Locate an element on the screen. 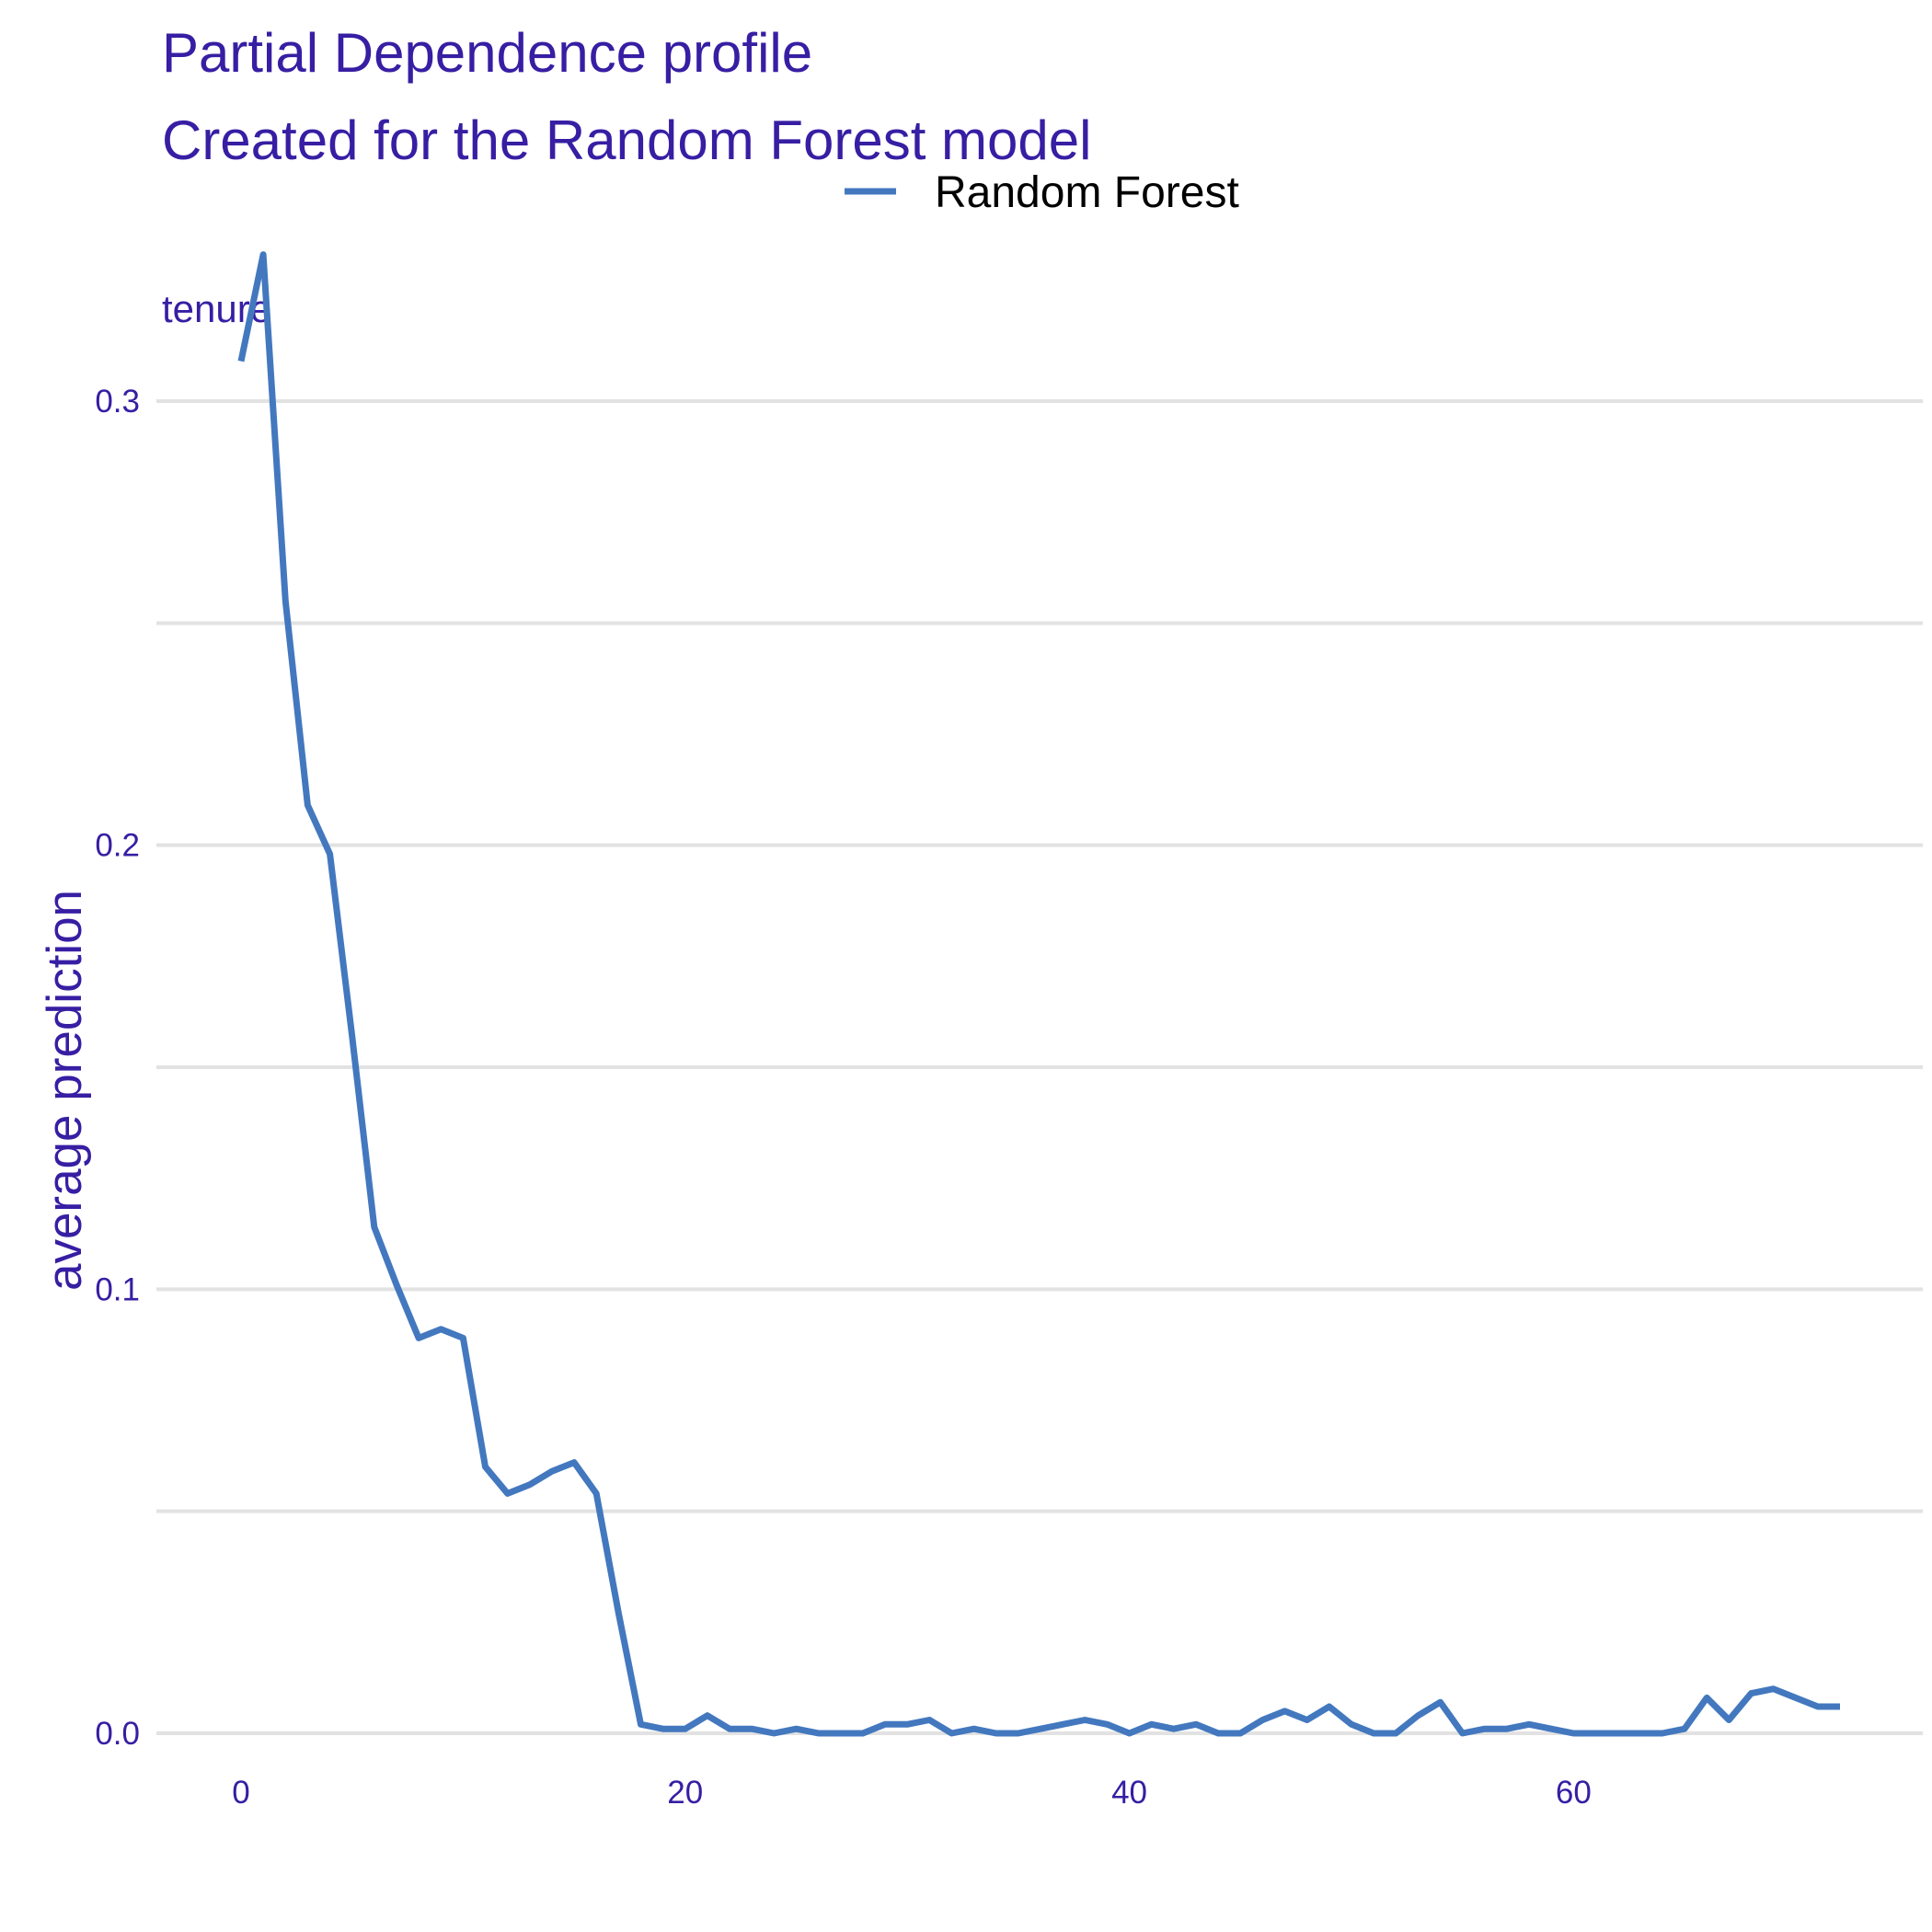 This screenshot has height=1932, width=1932. chart-subtitle: Created for the Random Forest model is located at coordinates (626, 140).